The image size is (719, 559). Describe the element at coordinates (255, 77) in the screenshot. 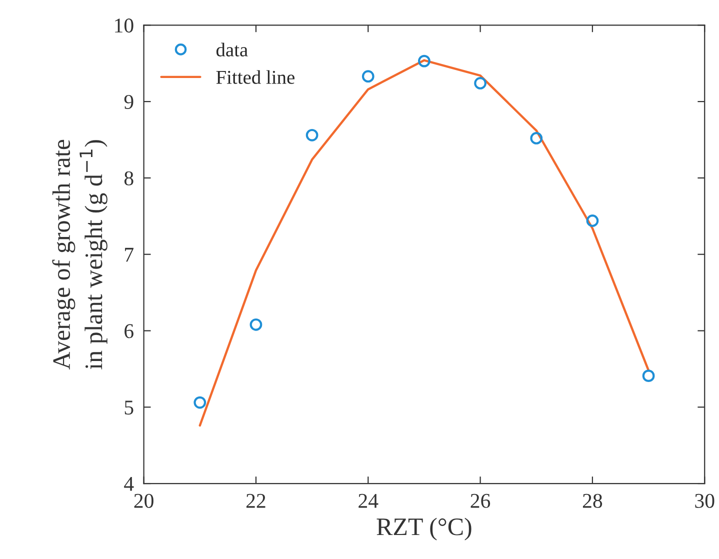

I see `legend-label: Fitted line` at that location.